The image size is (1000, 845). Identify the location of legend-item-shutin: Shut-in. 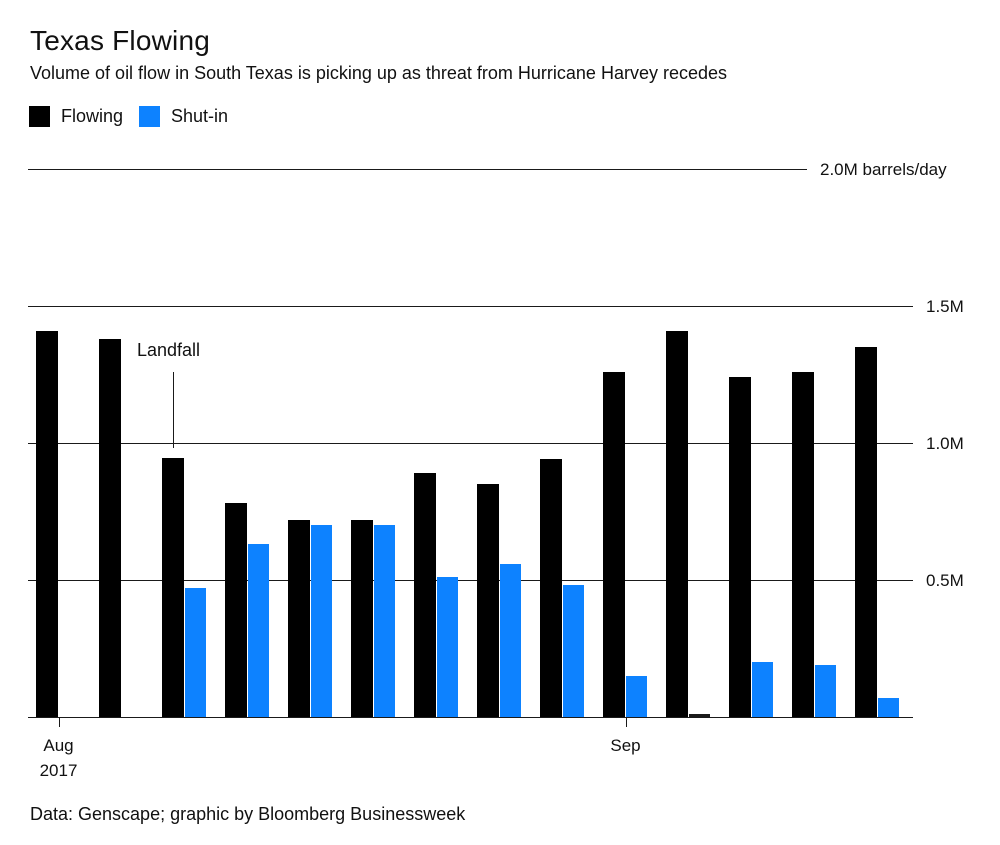
(183, 116).